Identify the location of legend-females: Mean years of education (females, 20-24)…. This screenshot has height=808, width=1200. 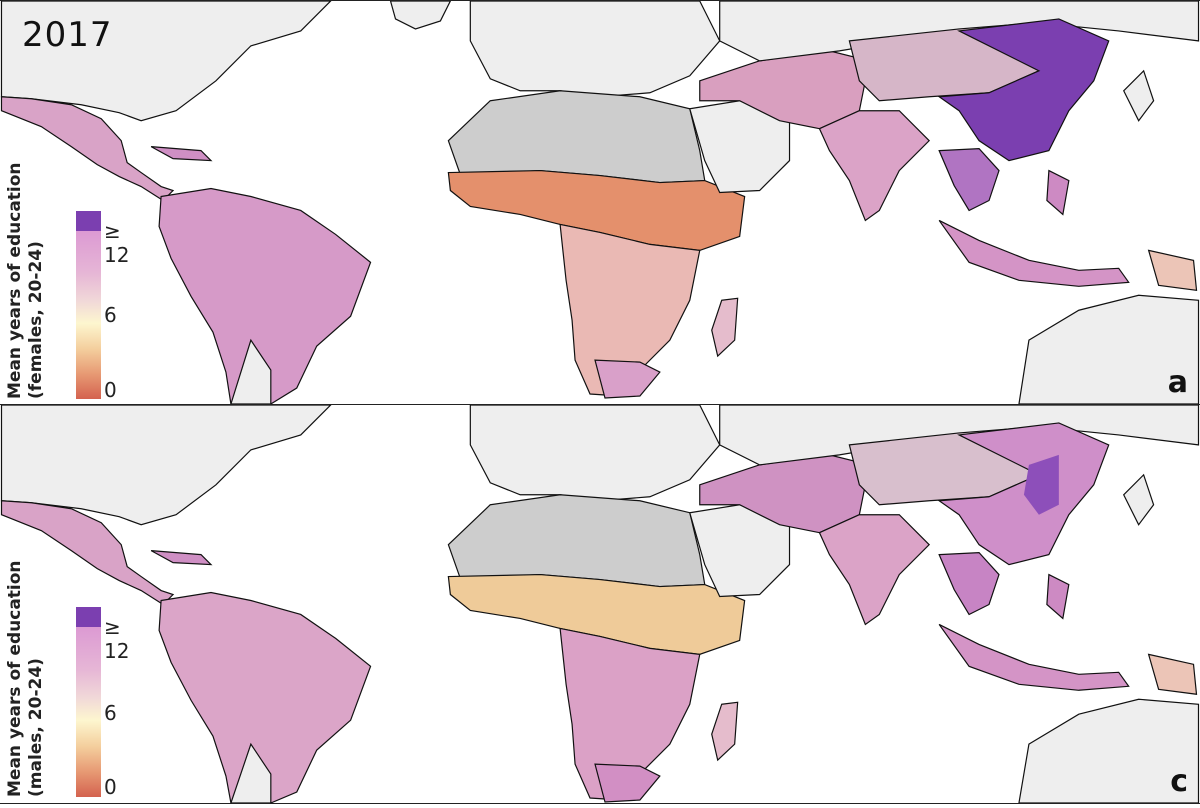
(75, 202).